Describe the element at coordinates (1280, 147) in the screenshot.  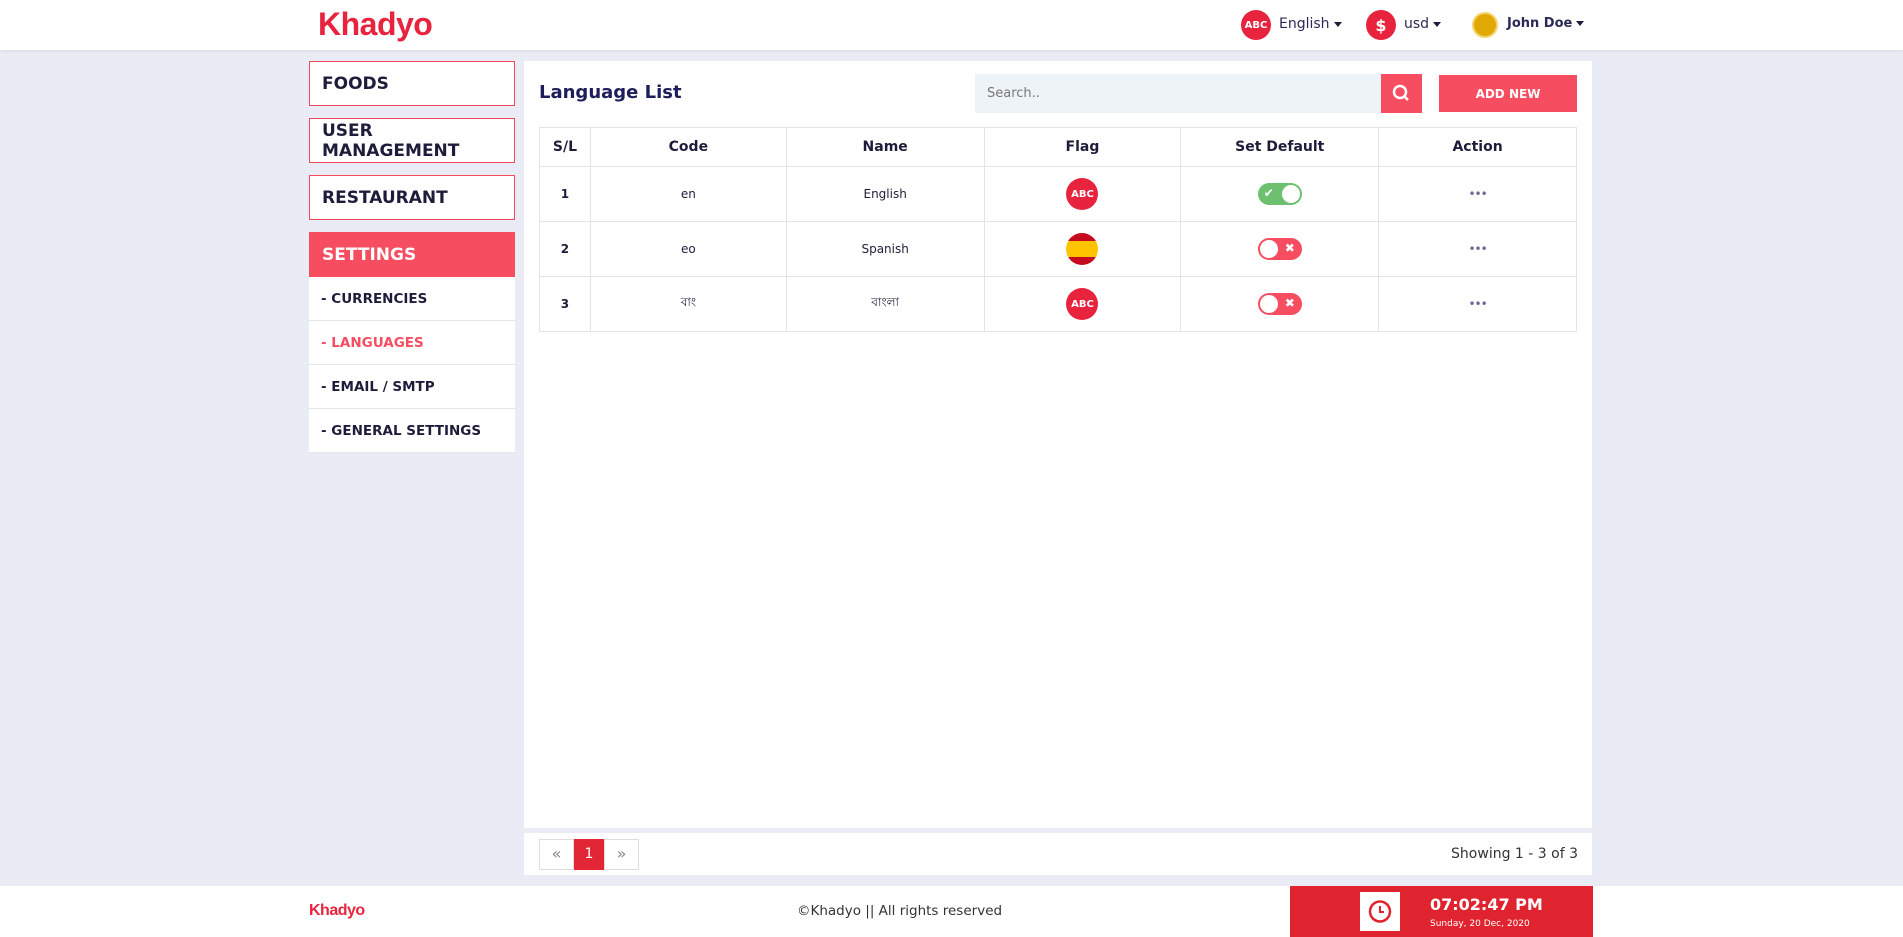
I see `column-header: Set Default` at that location.